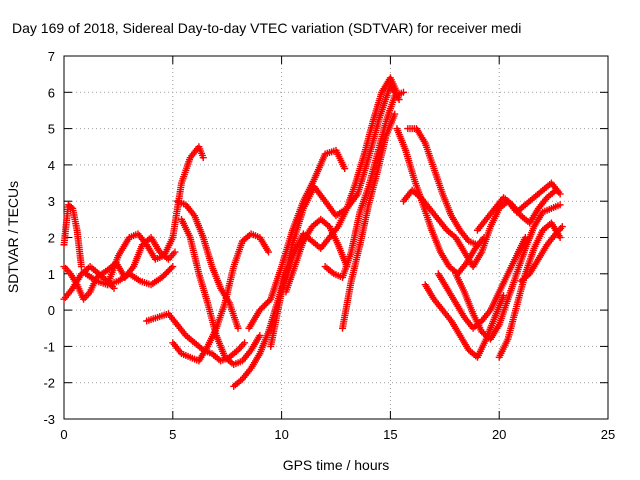 This screenshot has width=640, height=480. What do you see at coordinates (51, 129) in the screenshot?
I see `y-tick-label: 5` at bounding box center [51, 129].